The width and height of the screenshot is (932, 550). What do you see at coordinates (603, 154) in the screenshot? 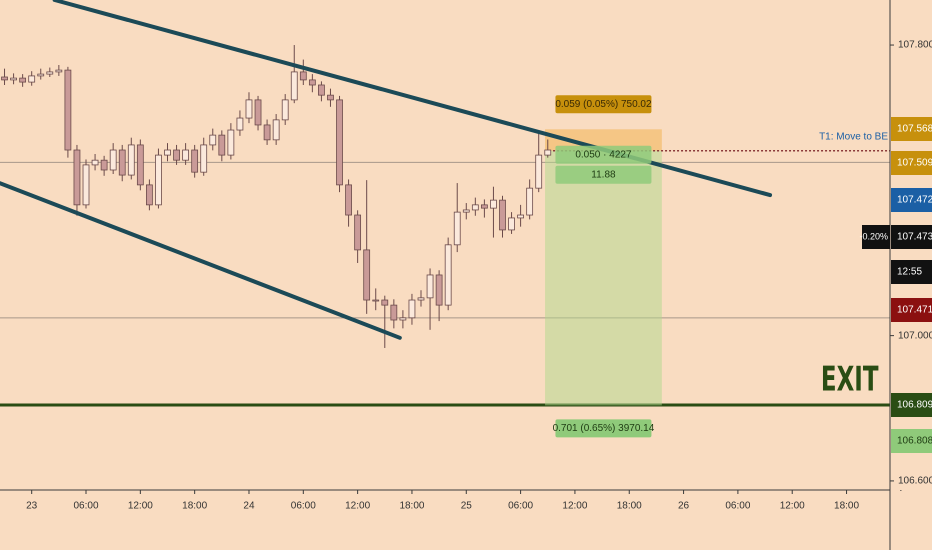
I see `position-label: 0.050 · 4227` at bounding box center [603, 154].